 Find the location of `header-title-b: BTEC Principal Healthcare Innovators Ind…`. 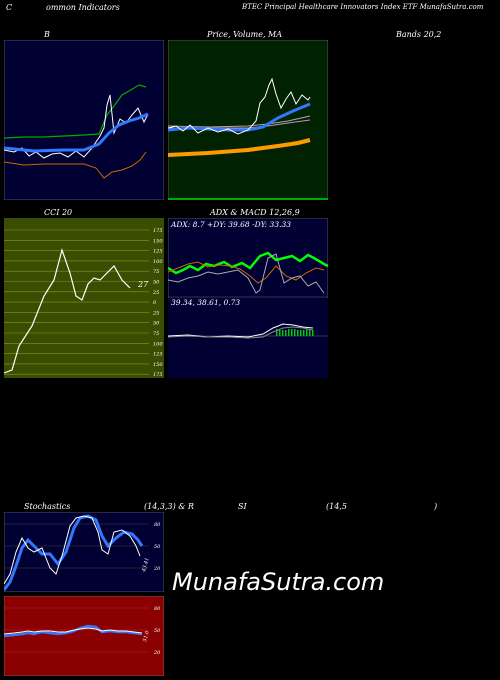

header-title-b: BTEC Principal Healthcare Innovators Ind… is located at coordinates (363, 7).